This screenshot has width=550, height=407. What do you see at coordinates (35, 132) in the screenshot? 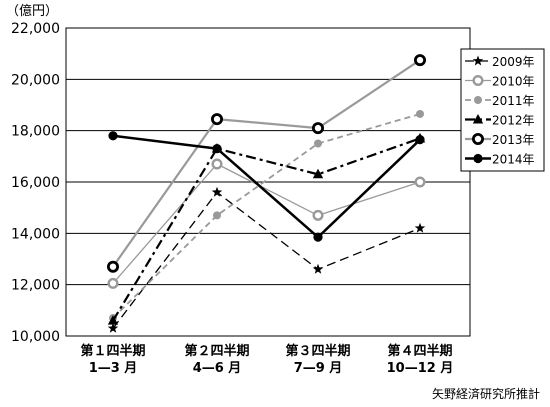
I see `y-tick-label: 18,000` at bounding box center [35, 132].